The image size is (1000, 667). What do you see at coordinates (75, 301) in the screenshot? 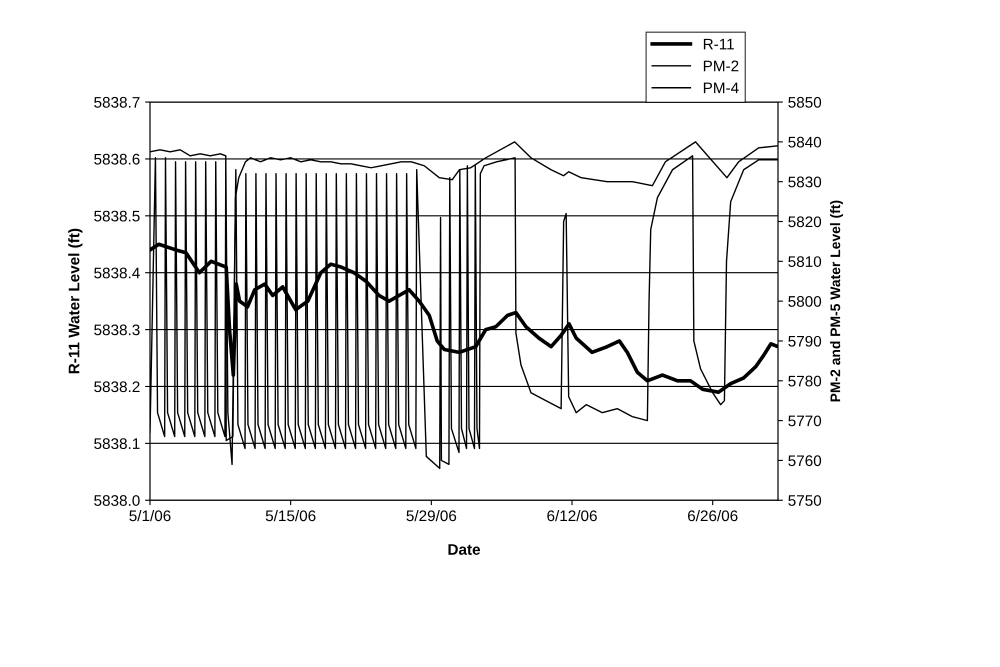
I see `y-axis-title: R-11 Water Level (ft)` at bounding box center [75, 301].